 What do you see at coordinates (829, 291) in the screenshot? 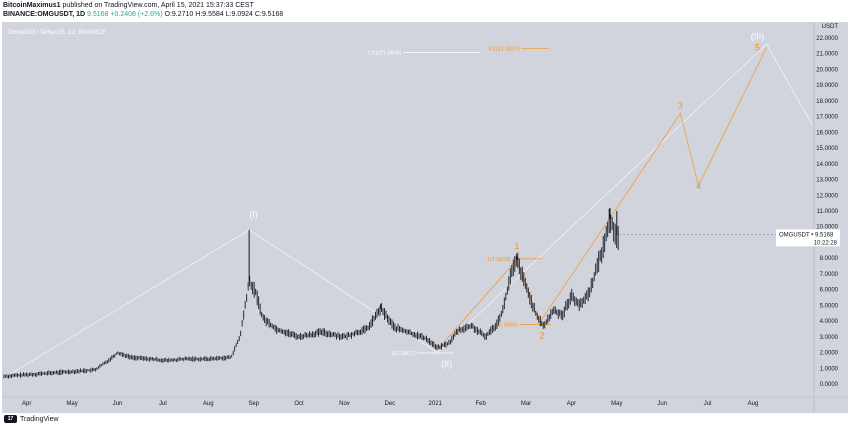
I see `y-tick-label: 6.0000` at bounding box center [829, 291].